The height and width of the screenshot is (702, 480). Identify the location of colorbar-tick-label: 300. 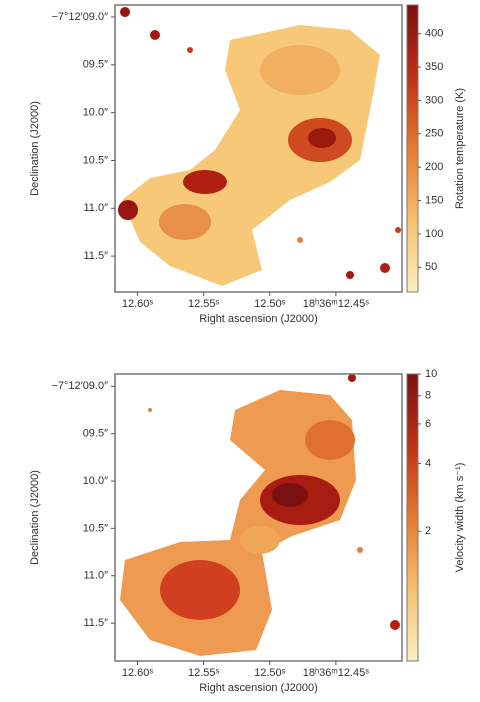
(434, 100).